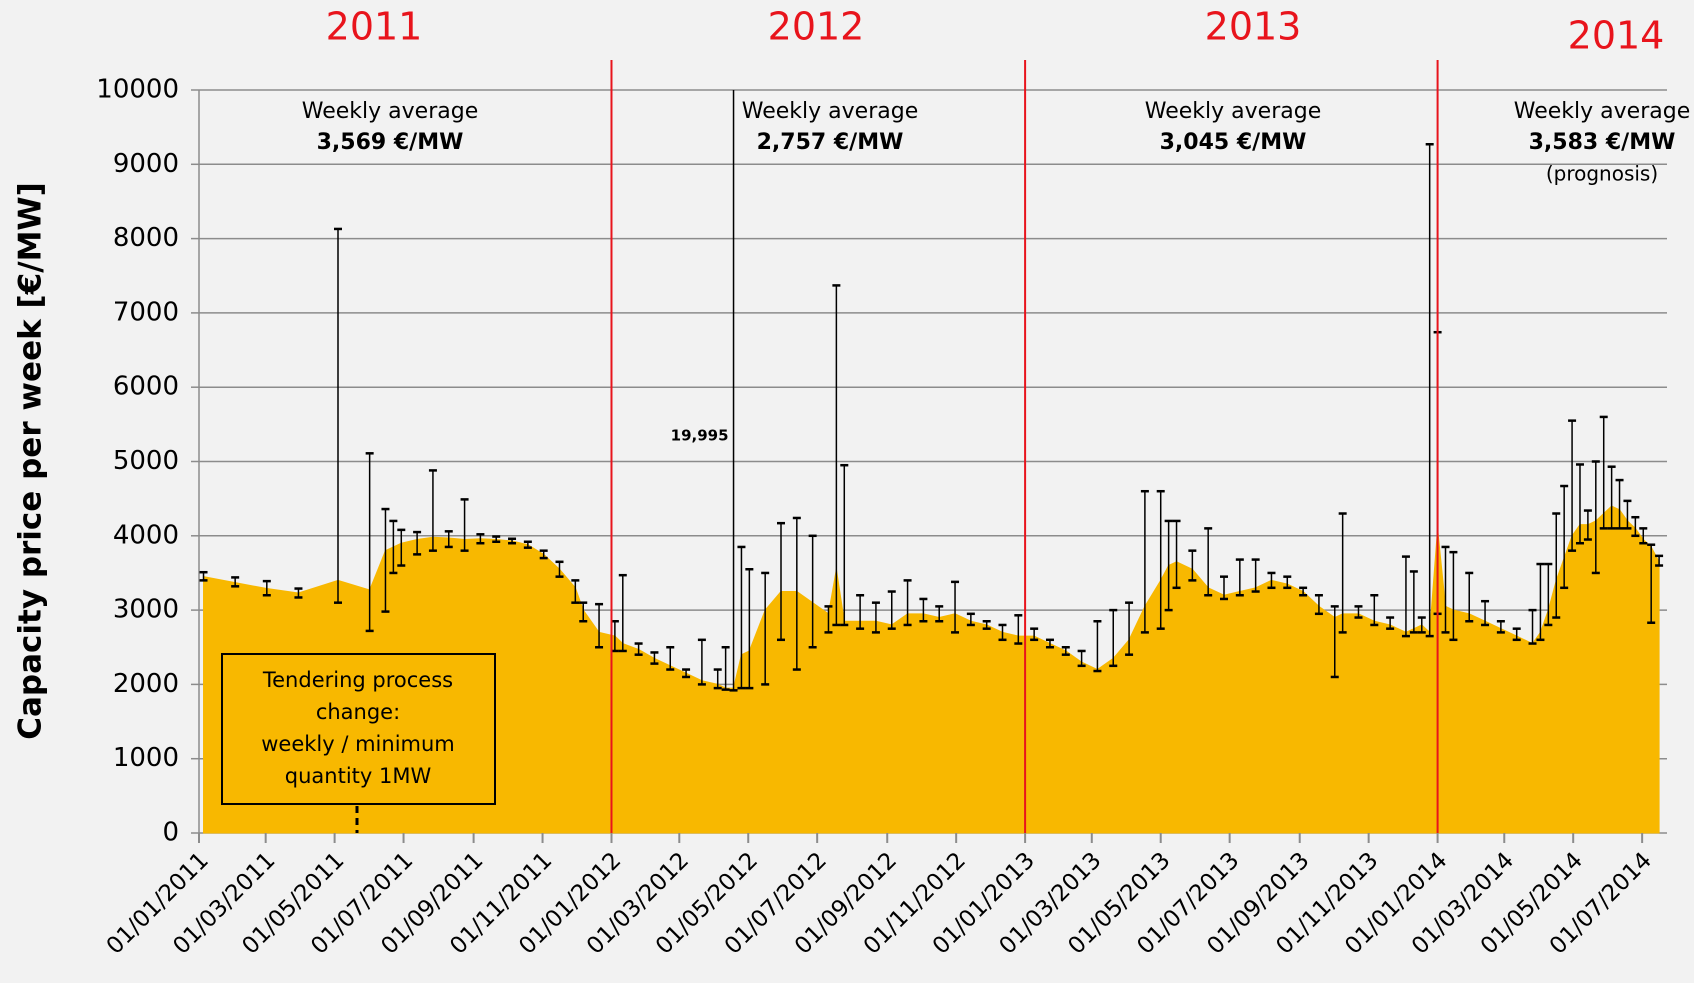  Describe the element at coordinates (31, 461) in the screenshot. I see `y-axis-label: Capacity price per week [€/MW]` at that location.